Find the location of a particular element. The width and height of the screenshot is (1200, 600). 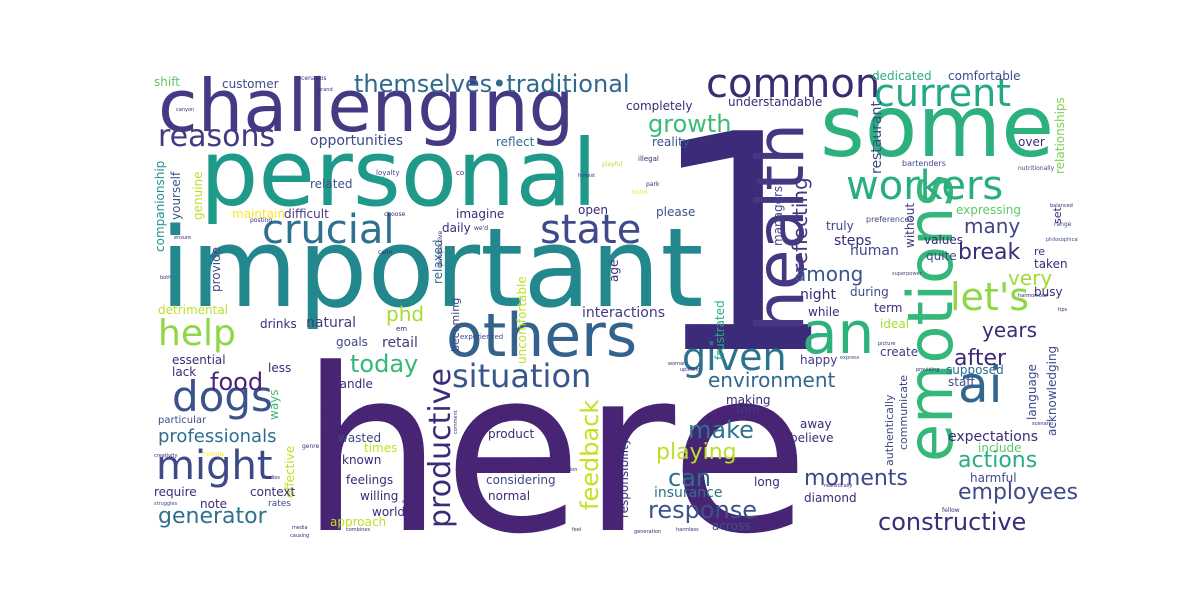

word-require: require is located at coordinates (175, 492).